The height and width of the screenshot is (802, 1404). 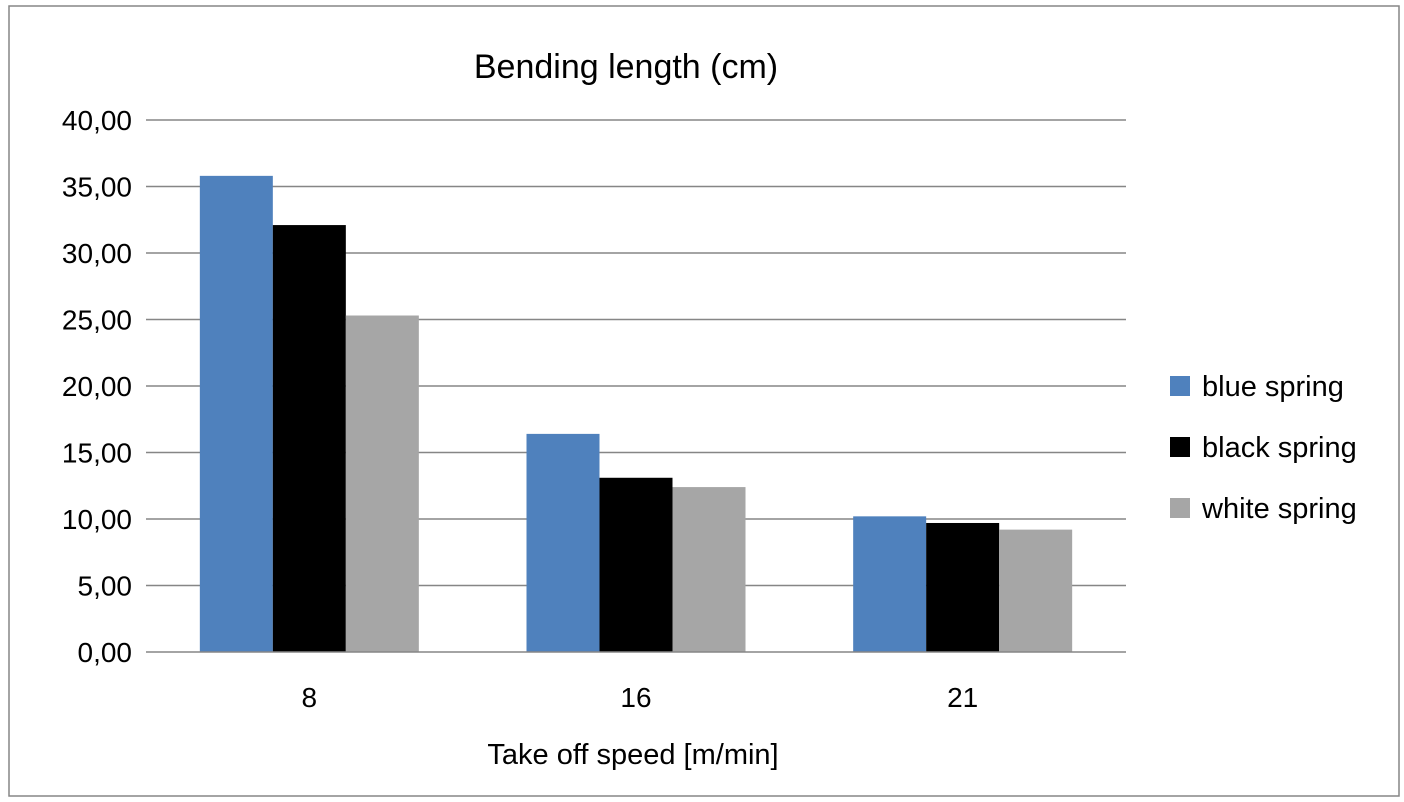 I want to click on y-tick-label: 25,00, so click(x=97, y=320).